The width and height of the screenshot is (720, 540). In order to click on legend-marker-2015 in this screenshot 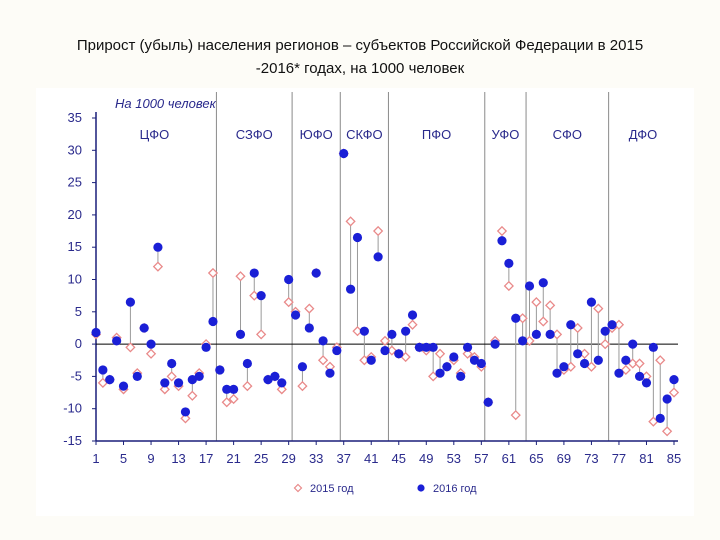, I will do `click(298, 488)`.